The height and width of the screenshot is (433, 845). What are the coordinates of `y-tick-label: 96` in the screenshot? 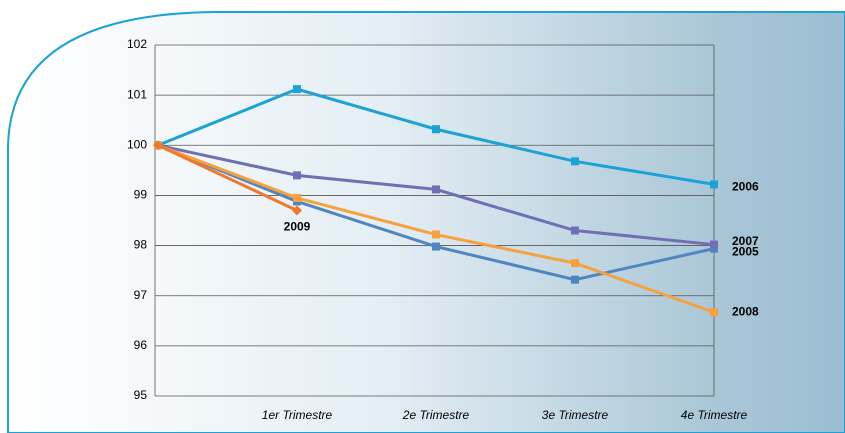 It's located at (141, 345).